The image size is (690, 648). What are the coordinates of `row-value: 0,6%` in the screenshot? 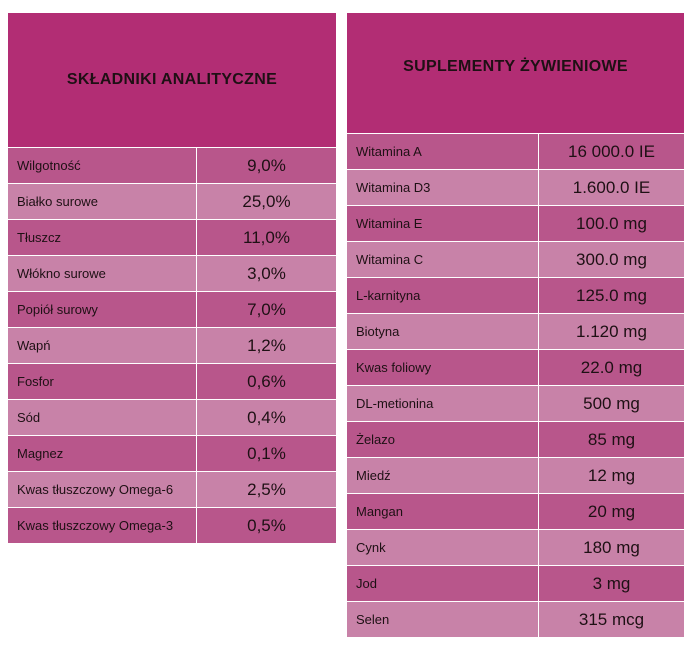 It's located at (266, 381).